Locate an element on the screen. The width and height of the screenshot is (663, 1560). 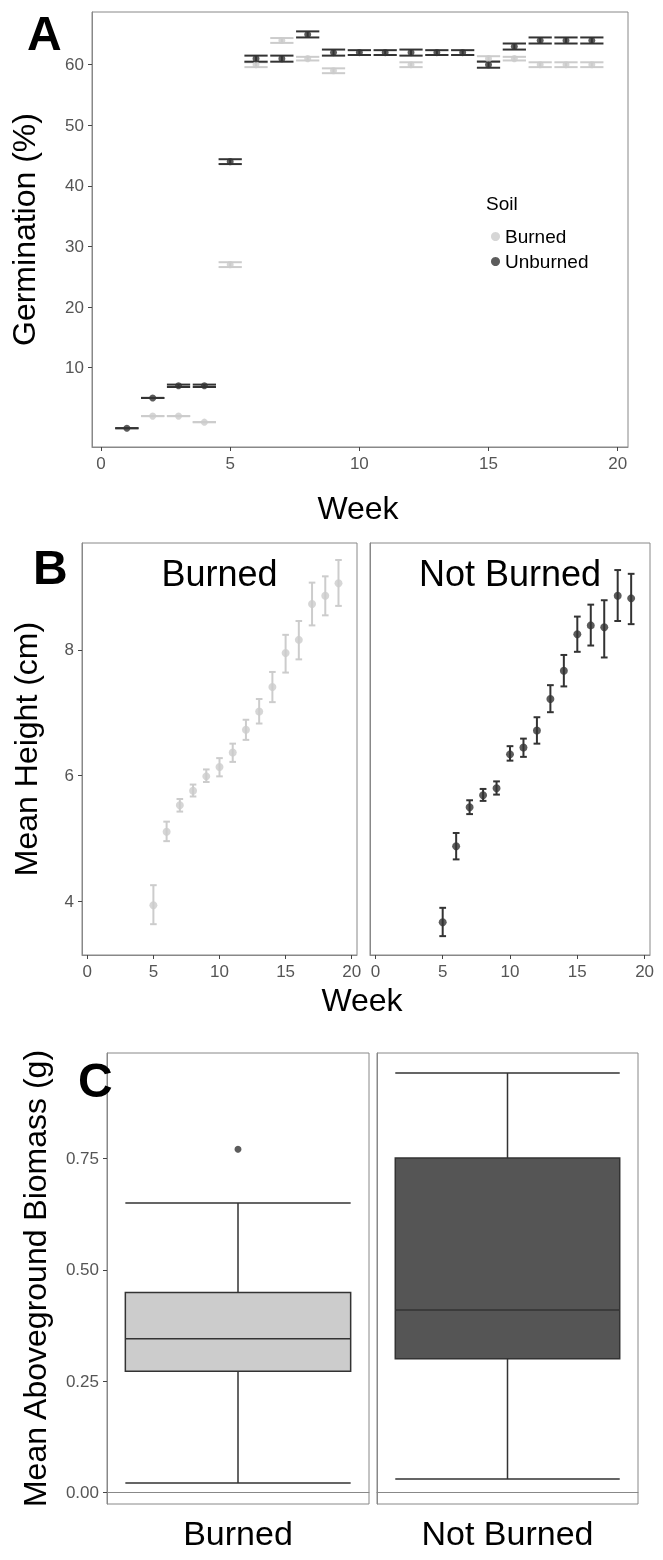
chart-title: A is located at coordinates (44, 33).